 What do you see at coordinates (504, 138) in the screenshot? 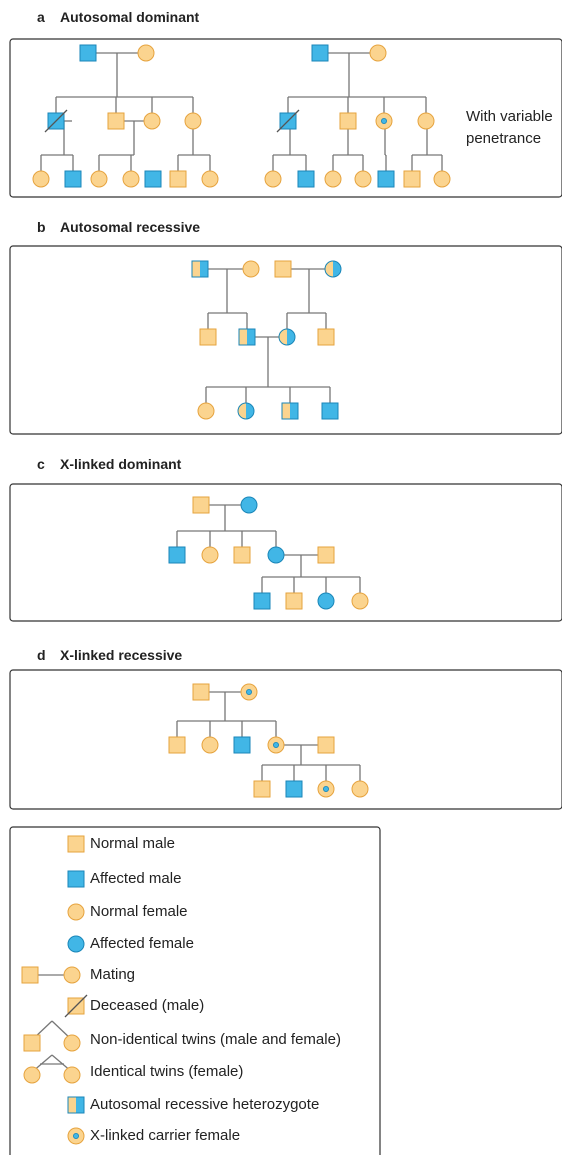
I see `note-line-2: penetrance` at bounding box center [504, 138].